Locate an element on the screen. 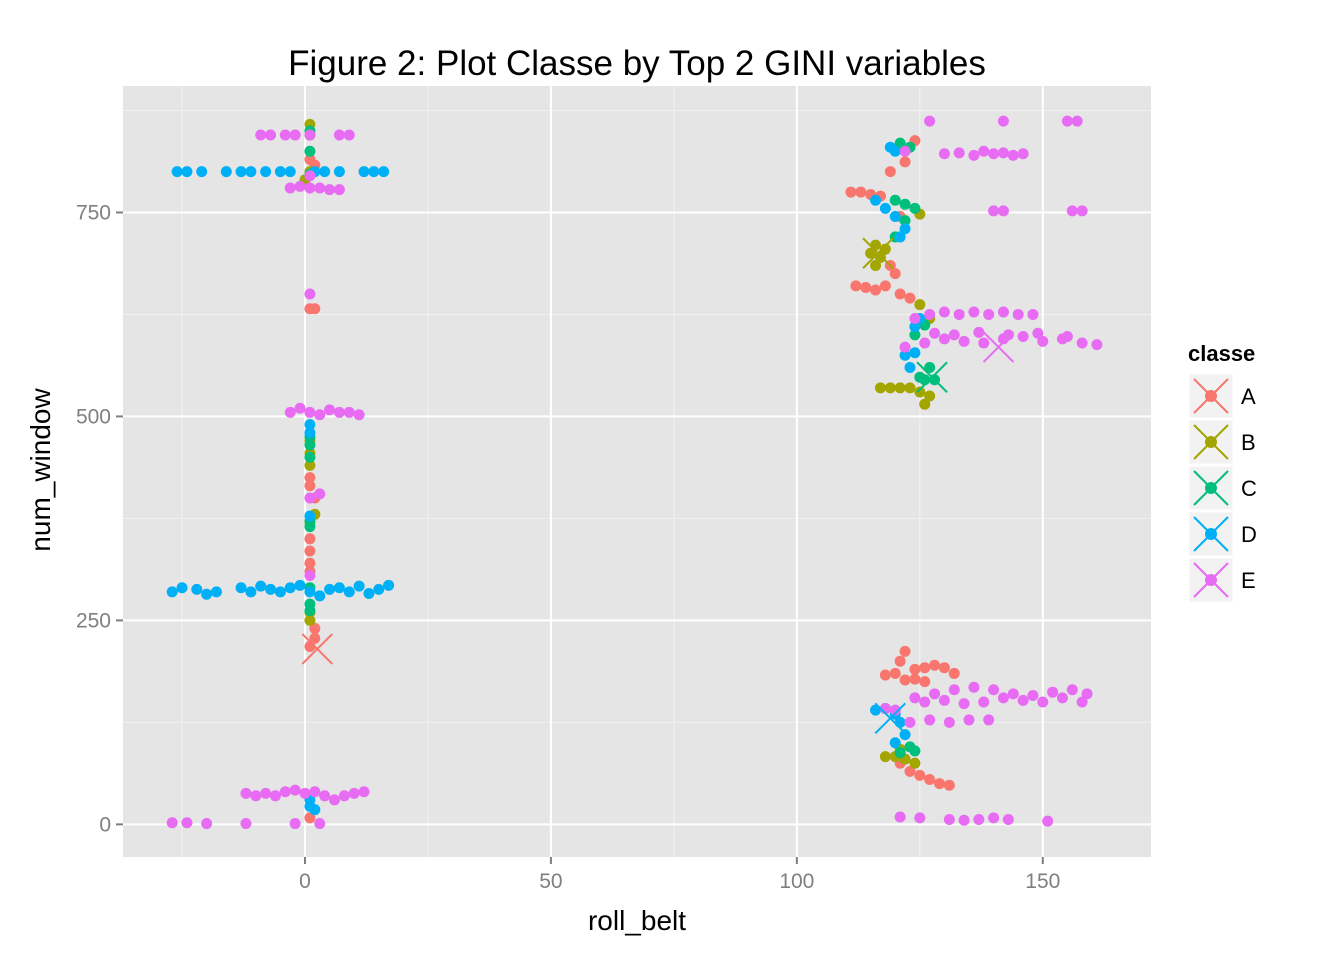 This screenshot has height=960, width=1344. y-axis-title: num_window is located at coordinates (40, 470).